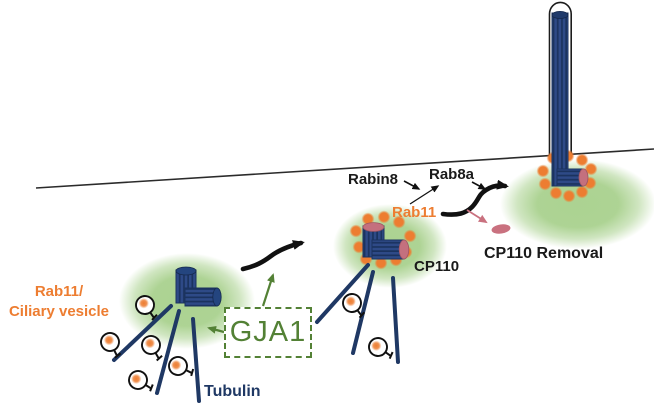  I want to click on cilium-axoneme, so click(560, 99).